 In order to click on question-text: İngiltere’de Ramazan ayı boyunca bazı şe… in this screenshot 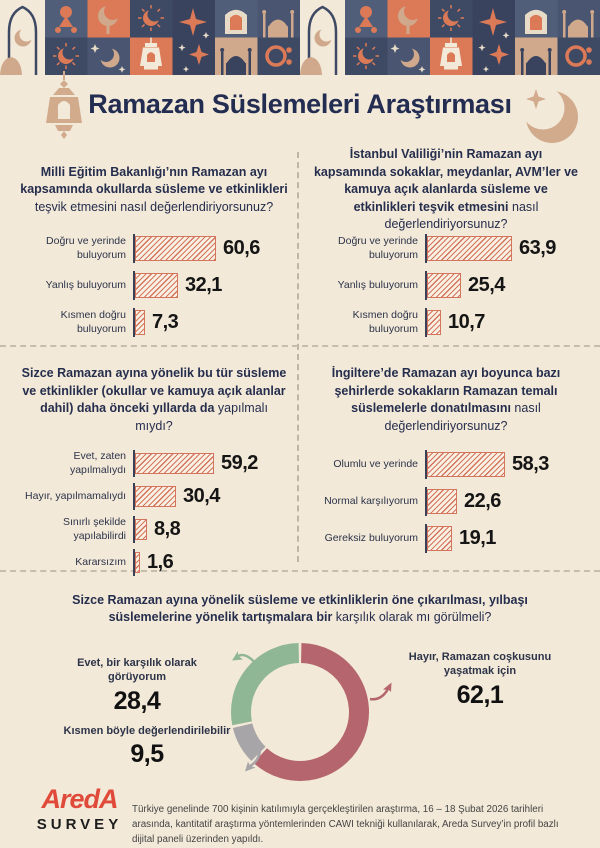, I will do `click(446, 400)`.